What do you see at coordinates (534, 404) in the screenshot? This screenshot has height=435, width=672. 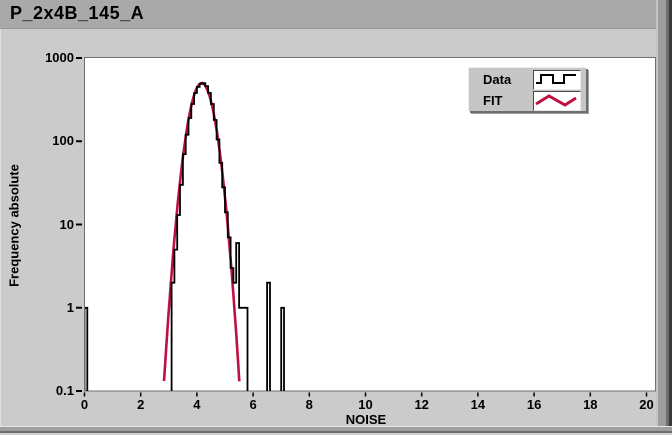 I see `x-tick-label: 16` at bounding box center [534, 404].